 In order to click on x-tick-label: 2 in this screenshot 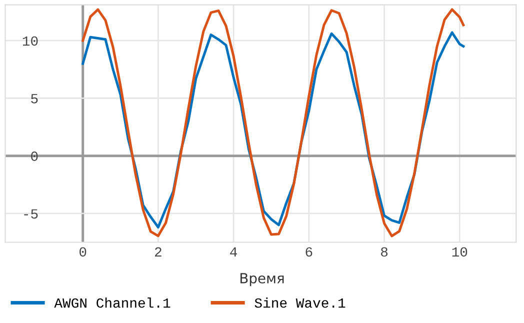, I will do `click(158, 251)`.